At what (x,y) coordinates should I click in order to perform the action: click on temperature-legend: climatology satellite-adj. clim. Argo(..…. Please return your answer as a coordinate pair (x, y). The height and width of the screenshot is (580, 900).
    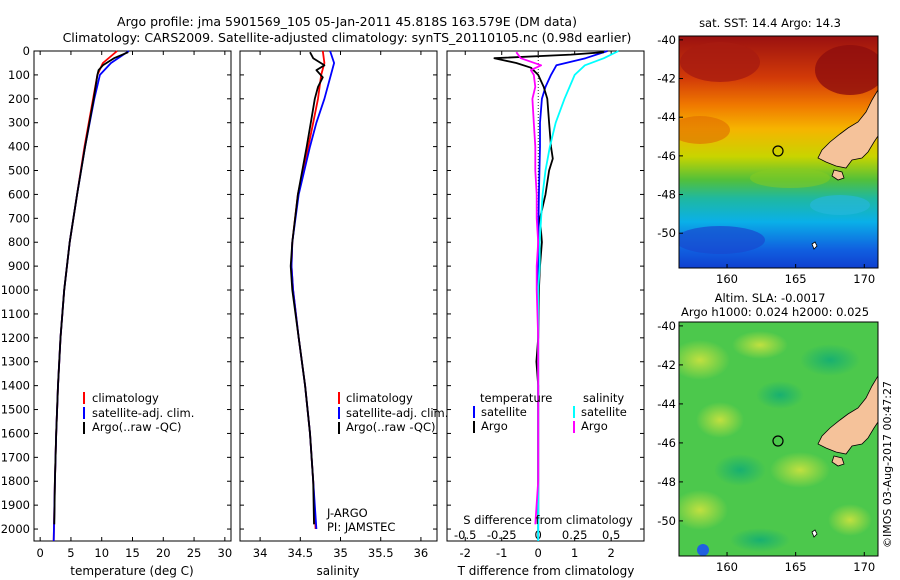
    Looking at the image, I should click on (138, 412).